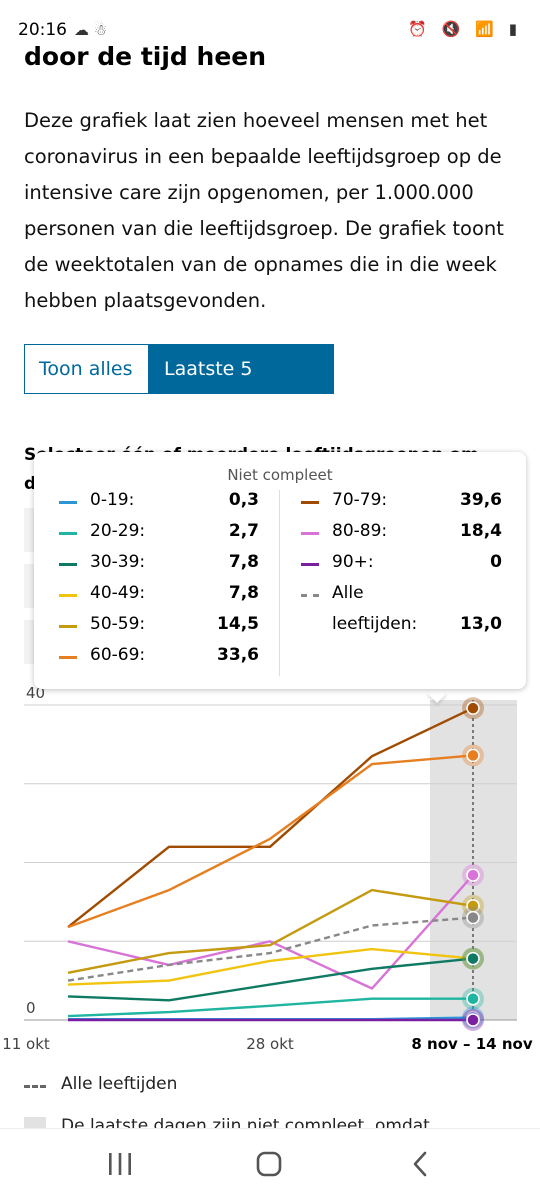 Image resolution: width=540 pixels, height=1201 pixels. Describe the element at coordinates (238, 655) in the screenshot. I see `tooltip-series-value: 33,6` at that location.